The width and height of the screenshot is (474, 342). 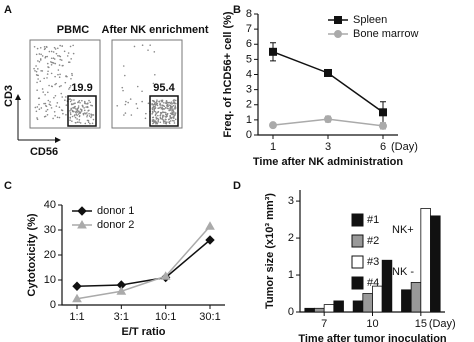 What do you see at coordinates (372, 337) in the screenshot?
I see `x-axis-label: Time after tumor inoculation` at bounding box center [372, 337].